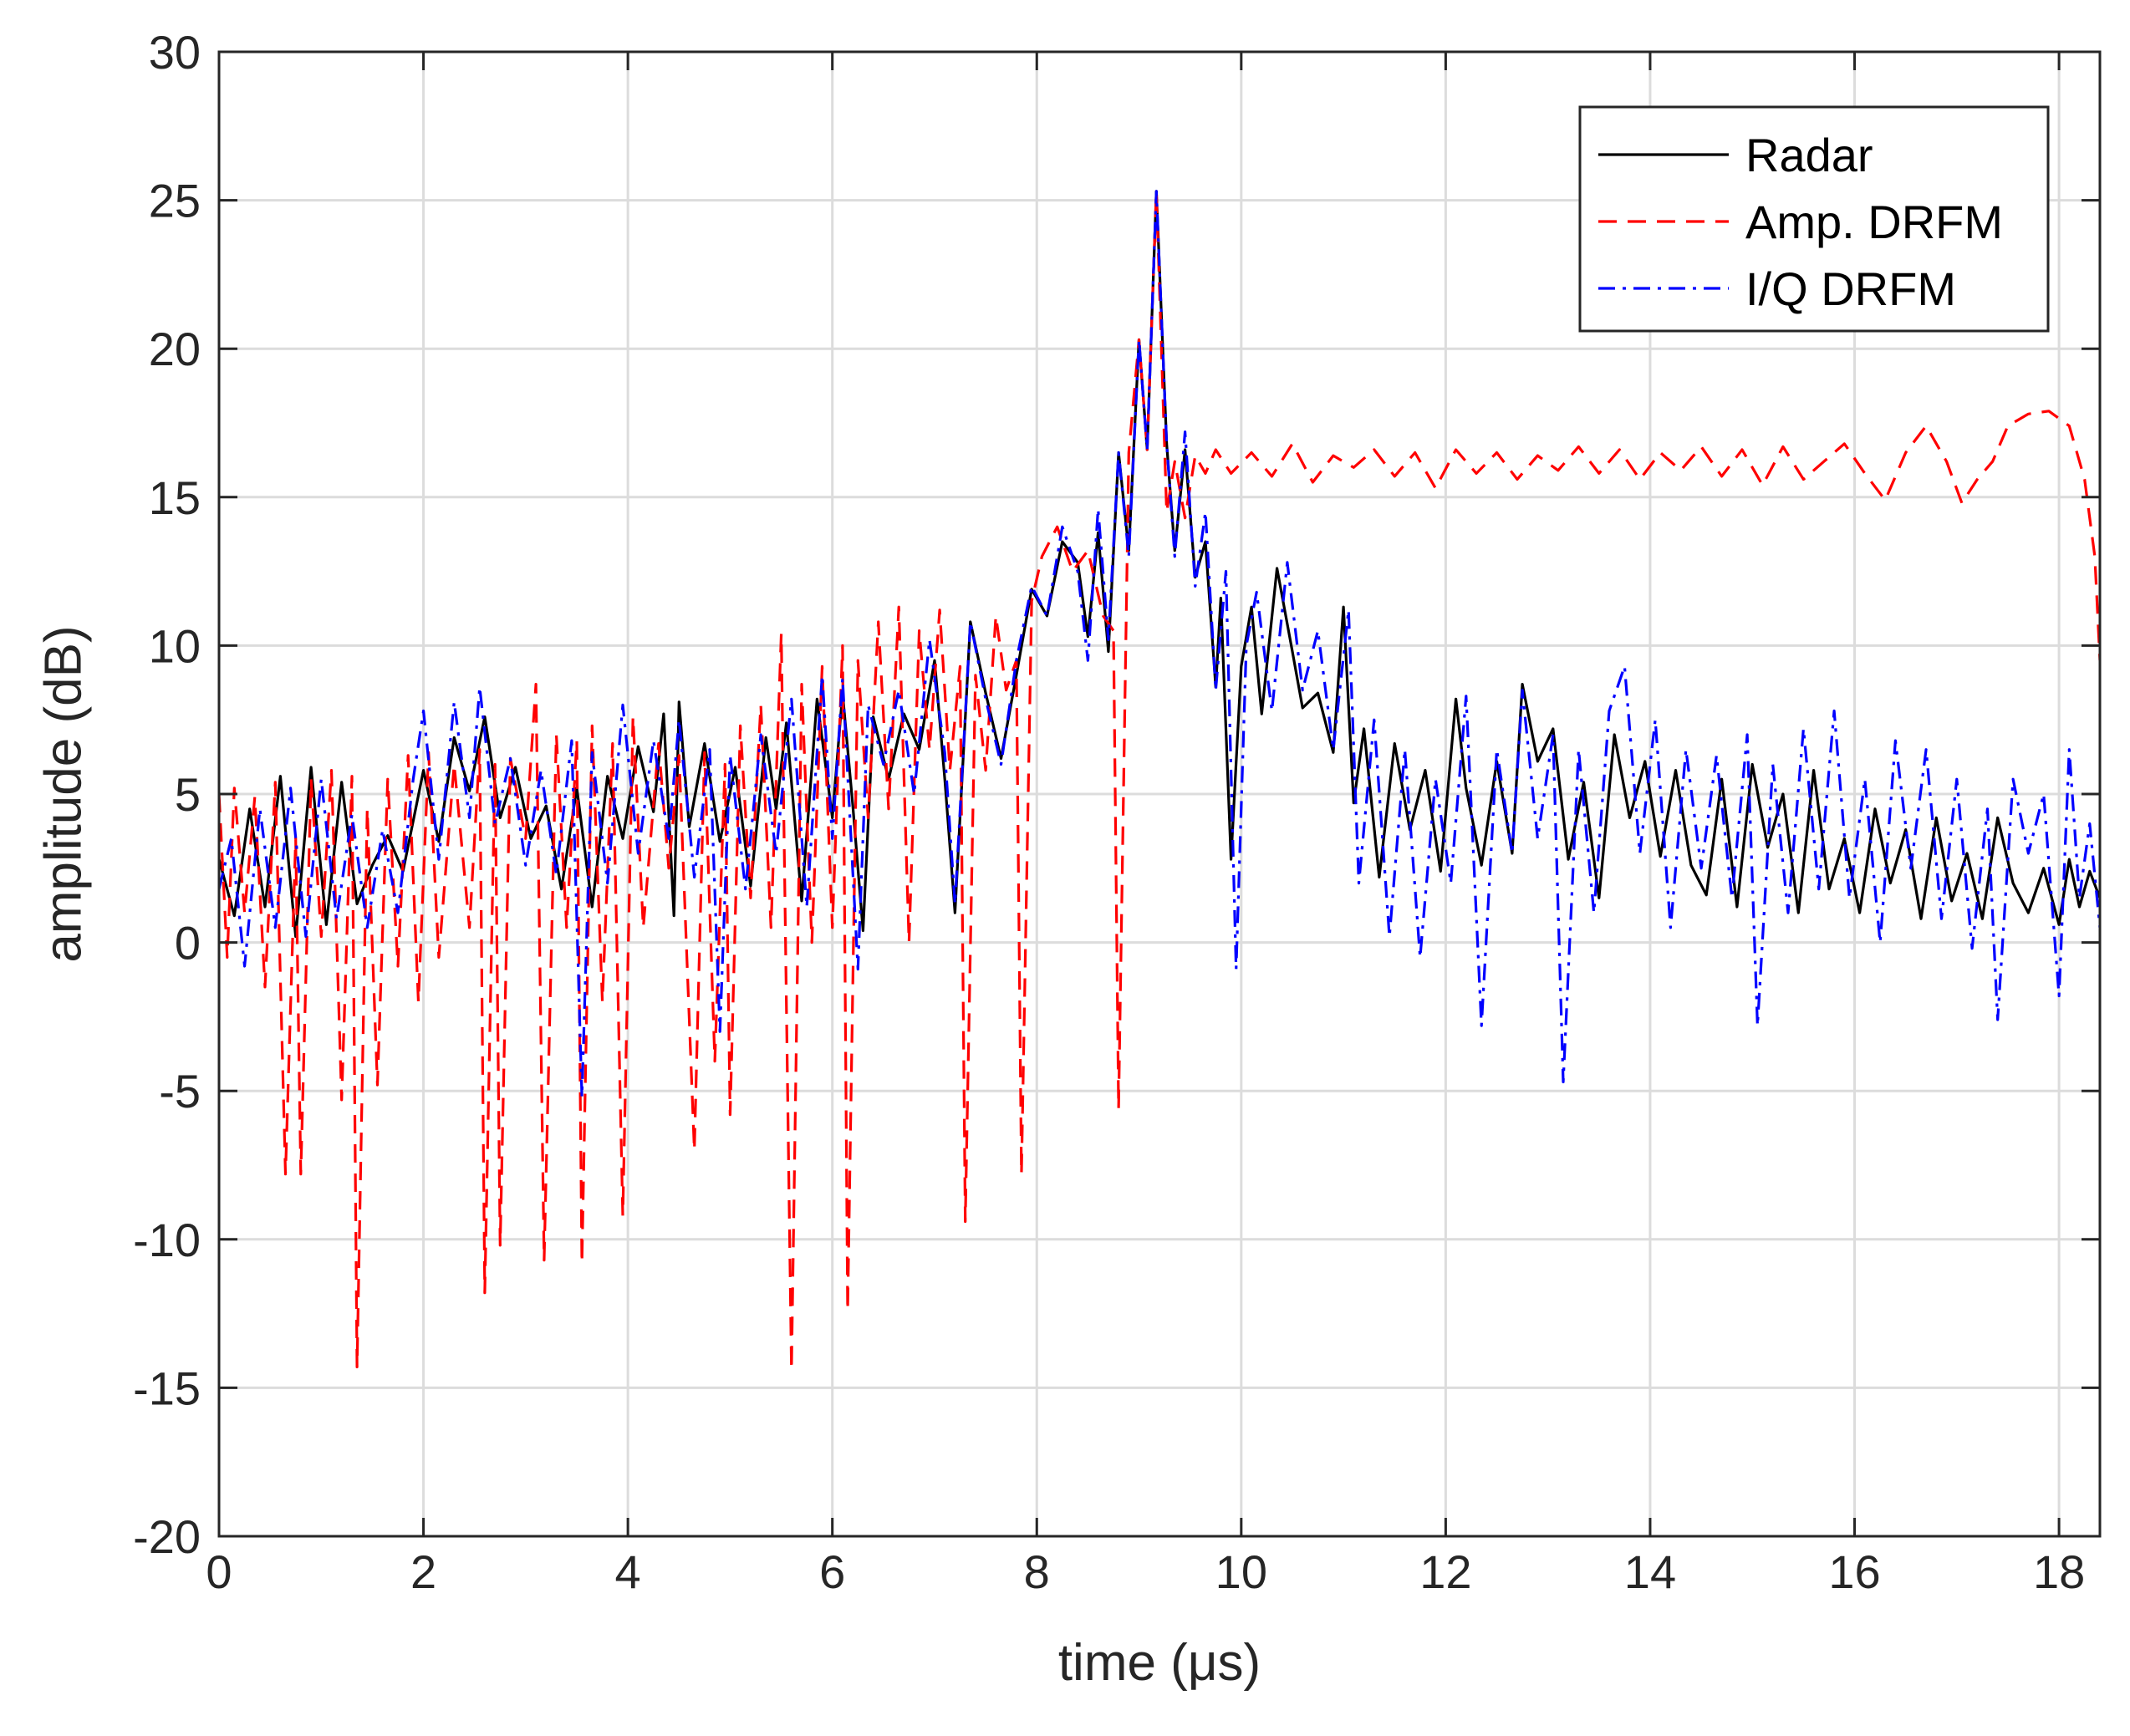 This screenshot has height=1736, width=2130. I want to click on x-tick-label: 4, so click(628, 1571).